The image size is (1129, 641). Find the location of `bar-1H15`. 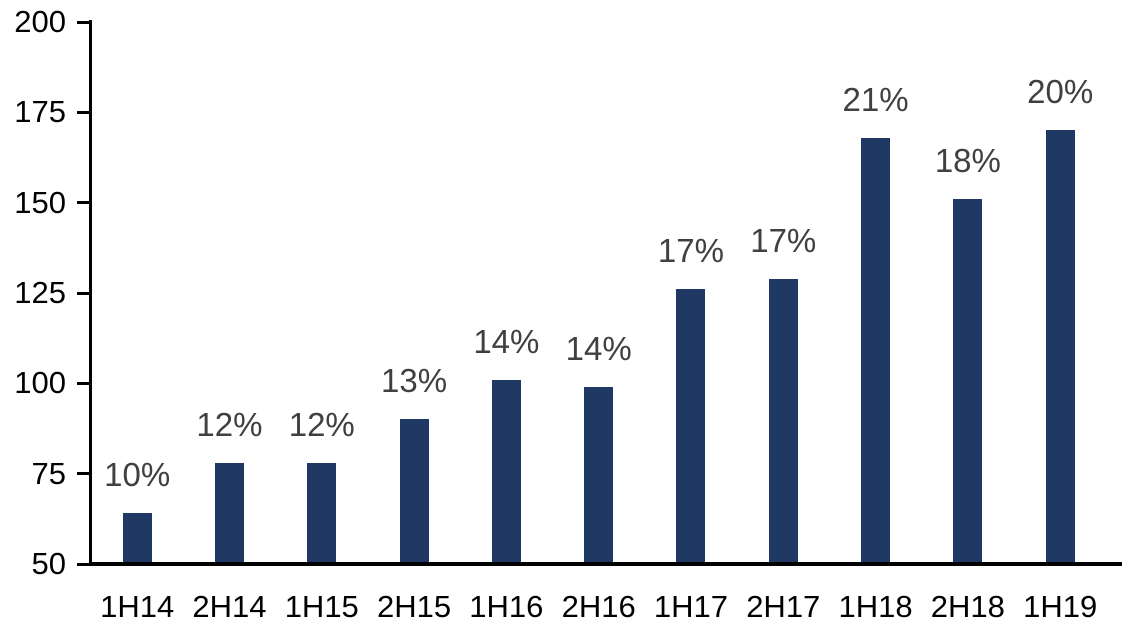

bar-1H15 is located at coordinates (322, 513).